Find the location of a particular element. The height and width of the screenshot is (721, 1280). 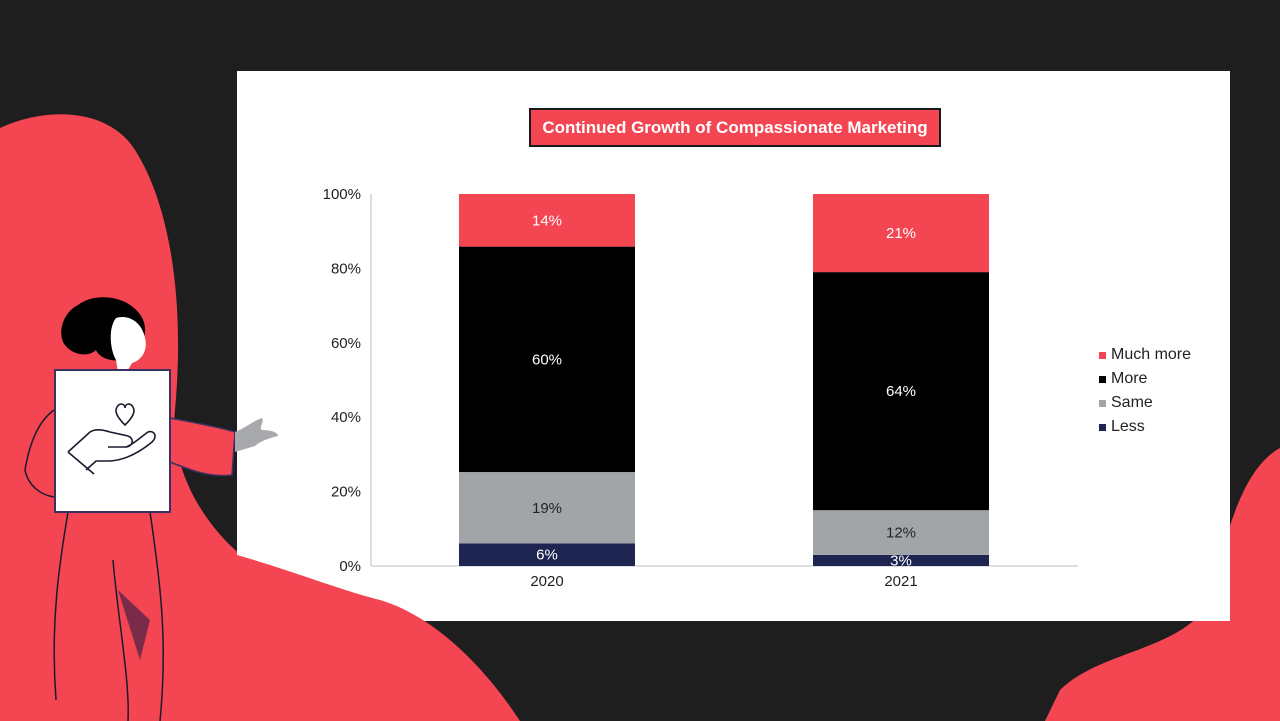

x-tick-label: 2020 is located at coordinates (546, 581).